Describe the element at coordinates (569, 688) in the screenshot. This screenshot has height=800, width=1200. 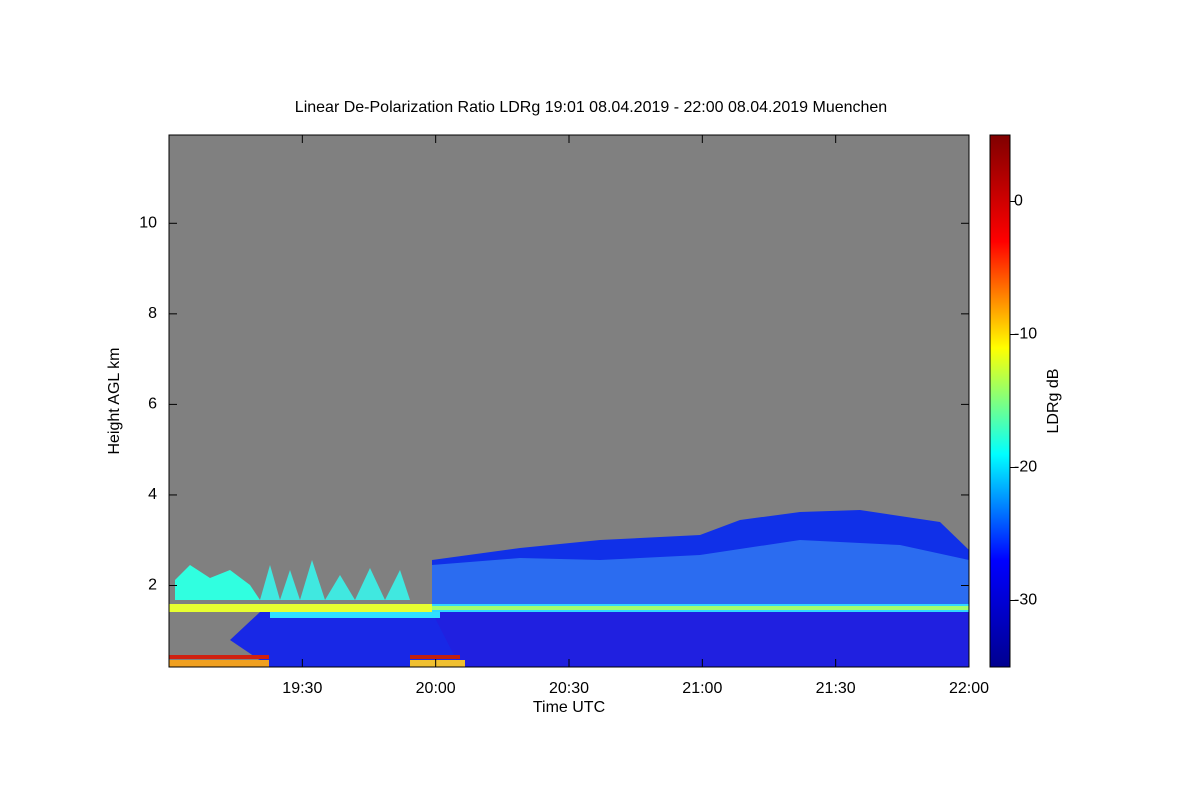
I see `x-tick-label: 20:30` at that location.